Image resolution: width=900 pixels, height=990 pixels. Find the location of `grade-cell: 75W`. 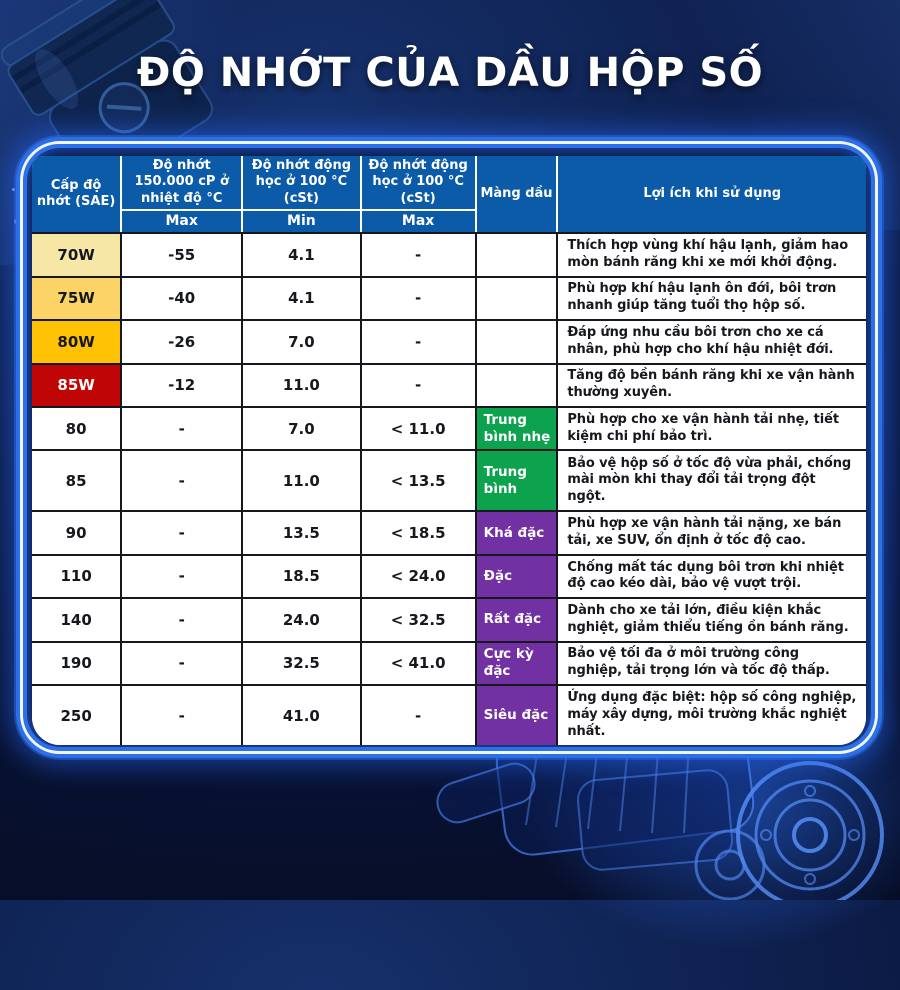

grade-cell: 75W is located at coordinates (77, 298).